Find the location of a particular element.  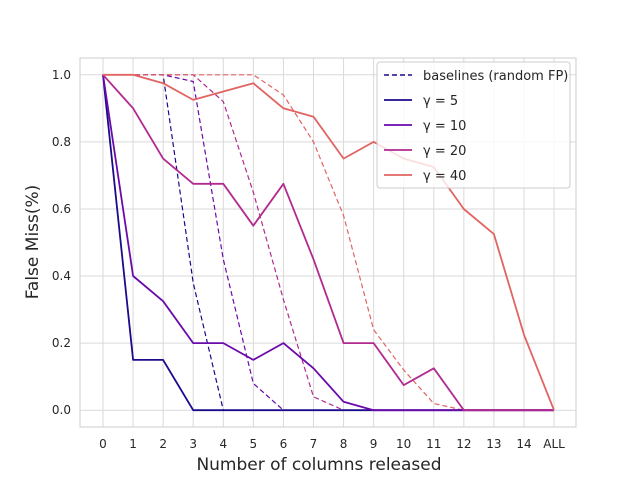

x-tick-label: 2 is located at coordinates (163, 444).